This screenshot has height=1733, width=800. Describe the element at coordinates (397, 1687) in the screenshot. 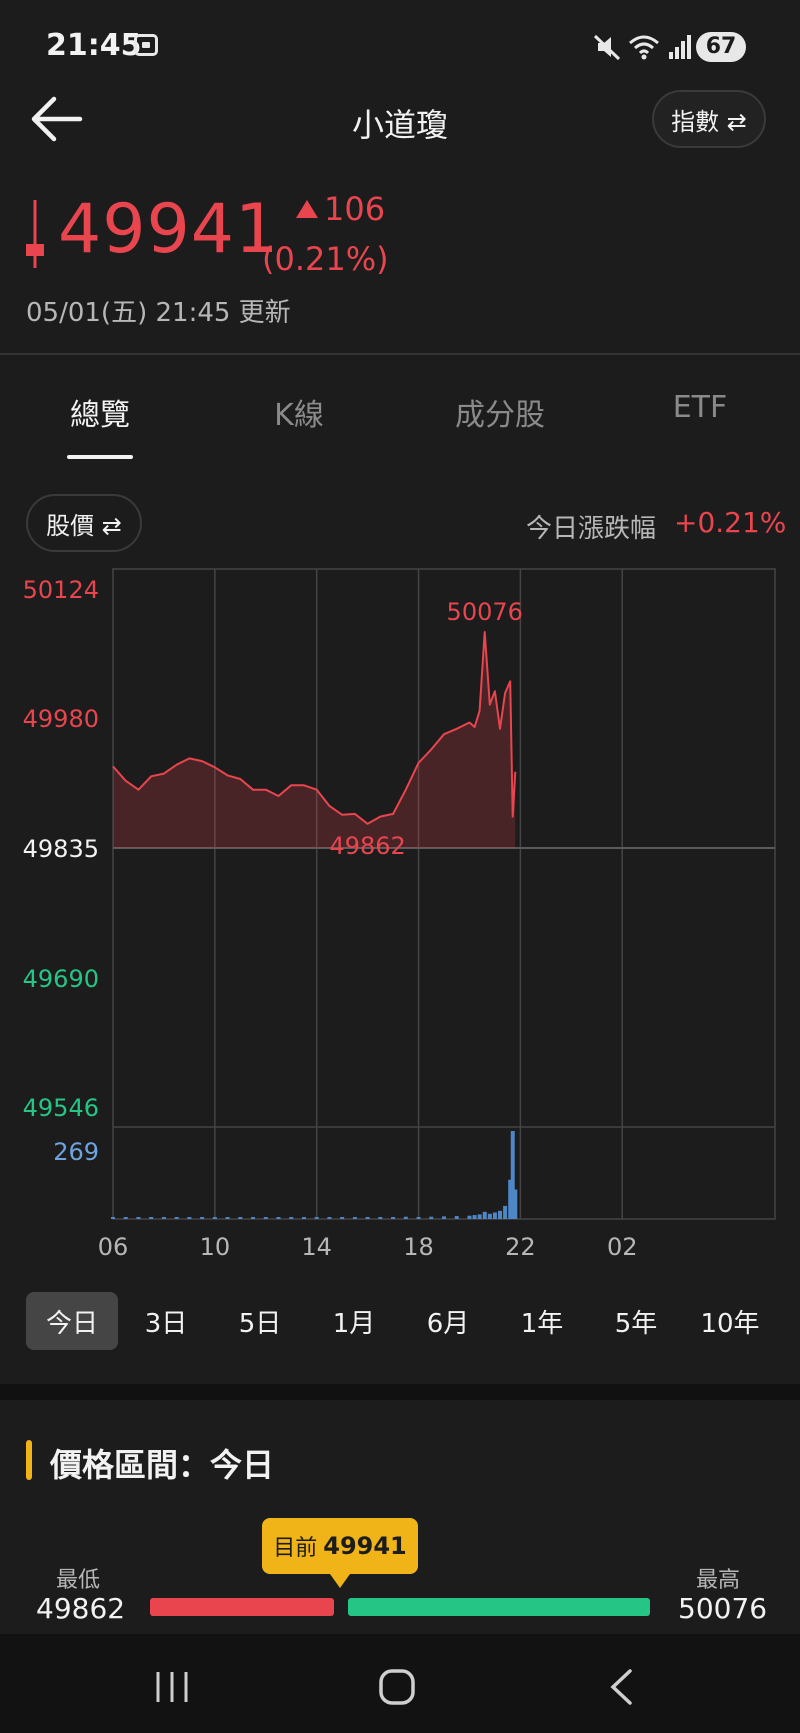

I see `home-icon` at that location.